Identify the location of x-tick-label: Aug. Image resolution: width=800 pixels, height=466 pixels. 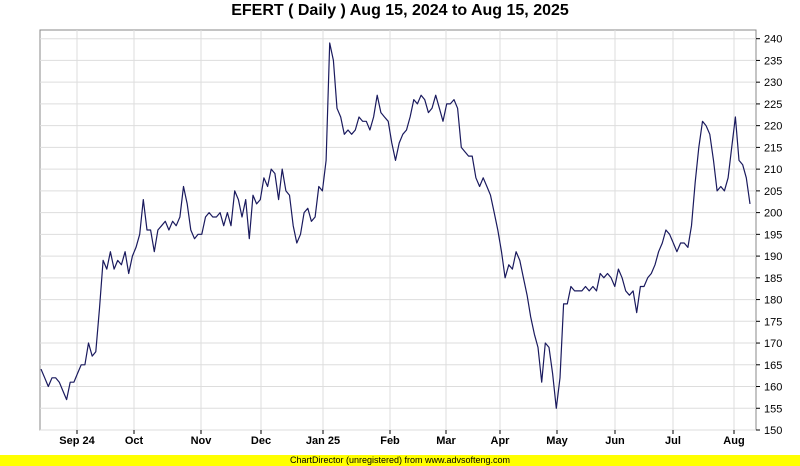
(733, 441).